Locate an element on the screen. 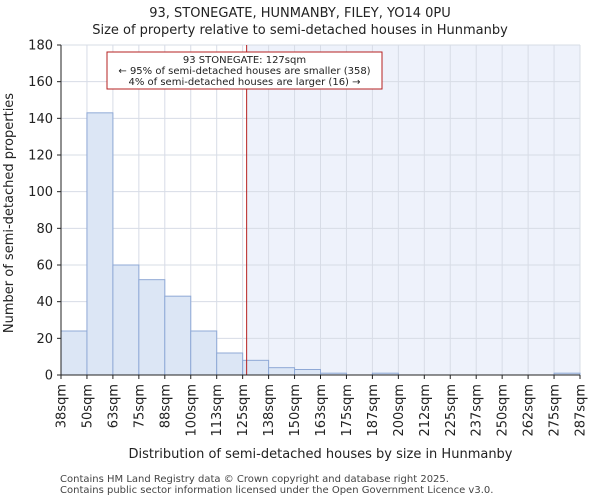 The width and height of the screenshot is (600, 500). x-tick-label: 175sqm is located at coordinates (347, 410).